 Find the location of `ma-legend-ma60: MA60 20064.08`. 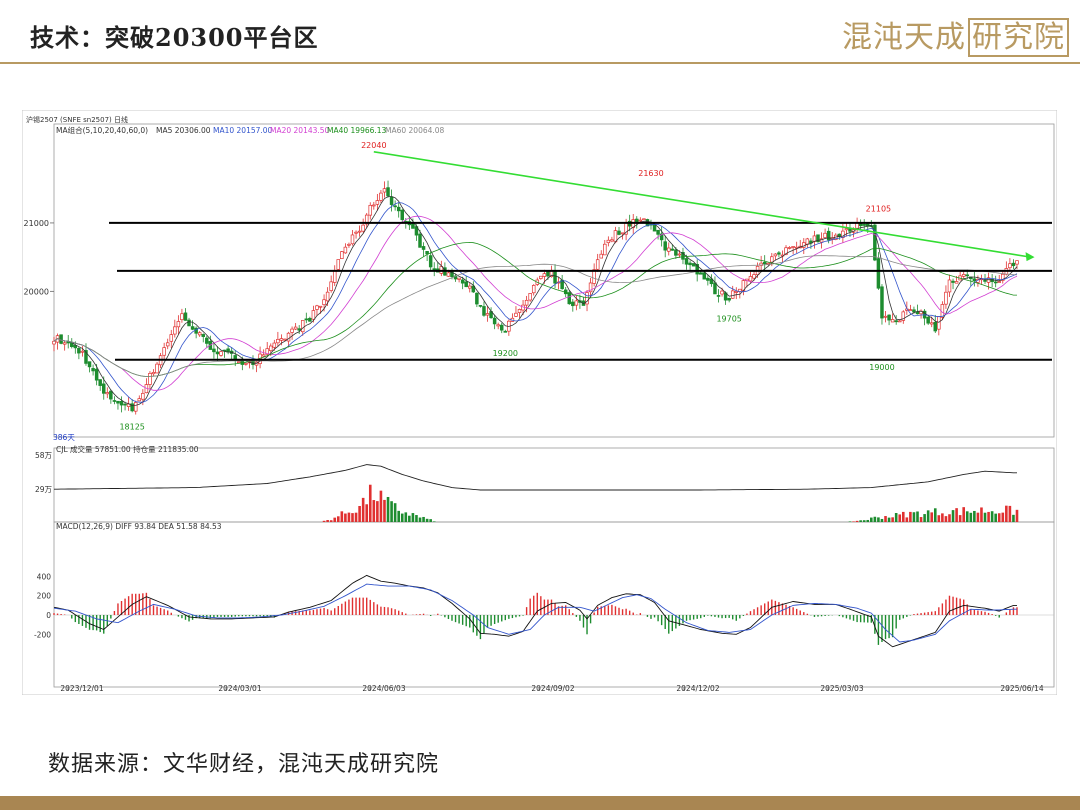

ma-legend-ma60: MA60 20064.08 is located at coordinates (415, 130).